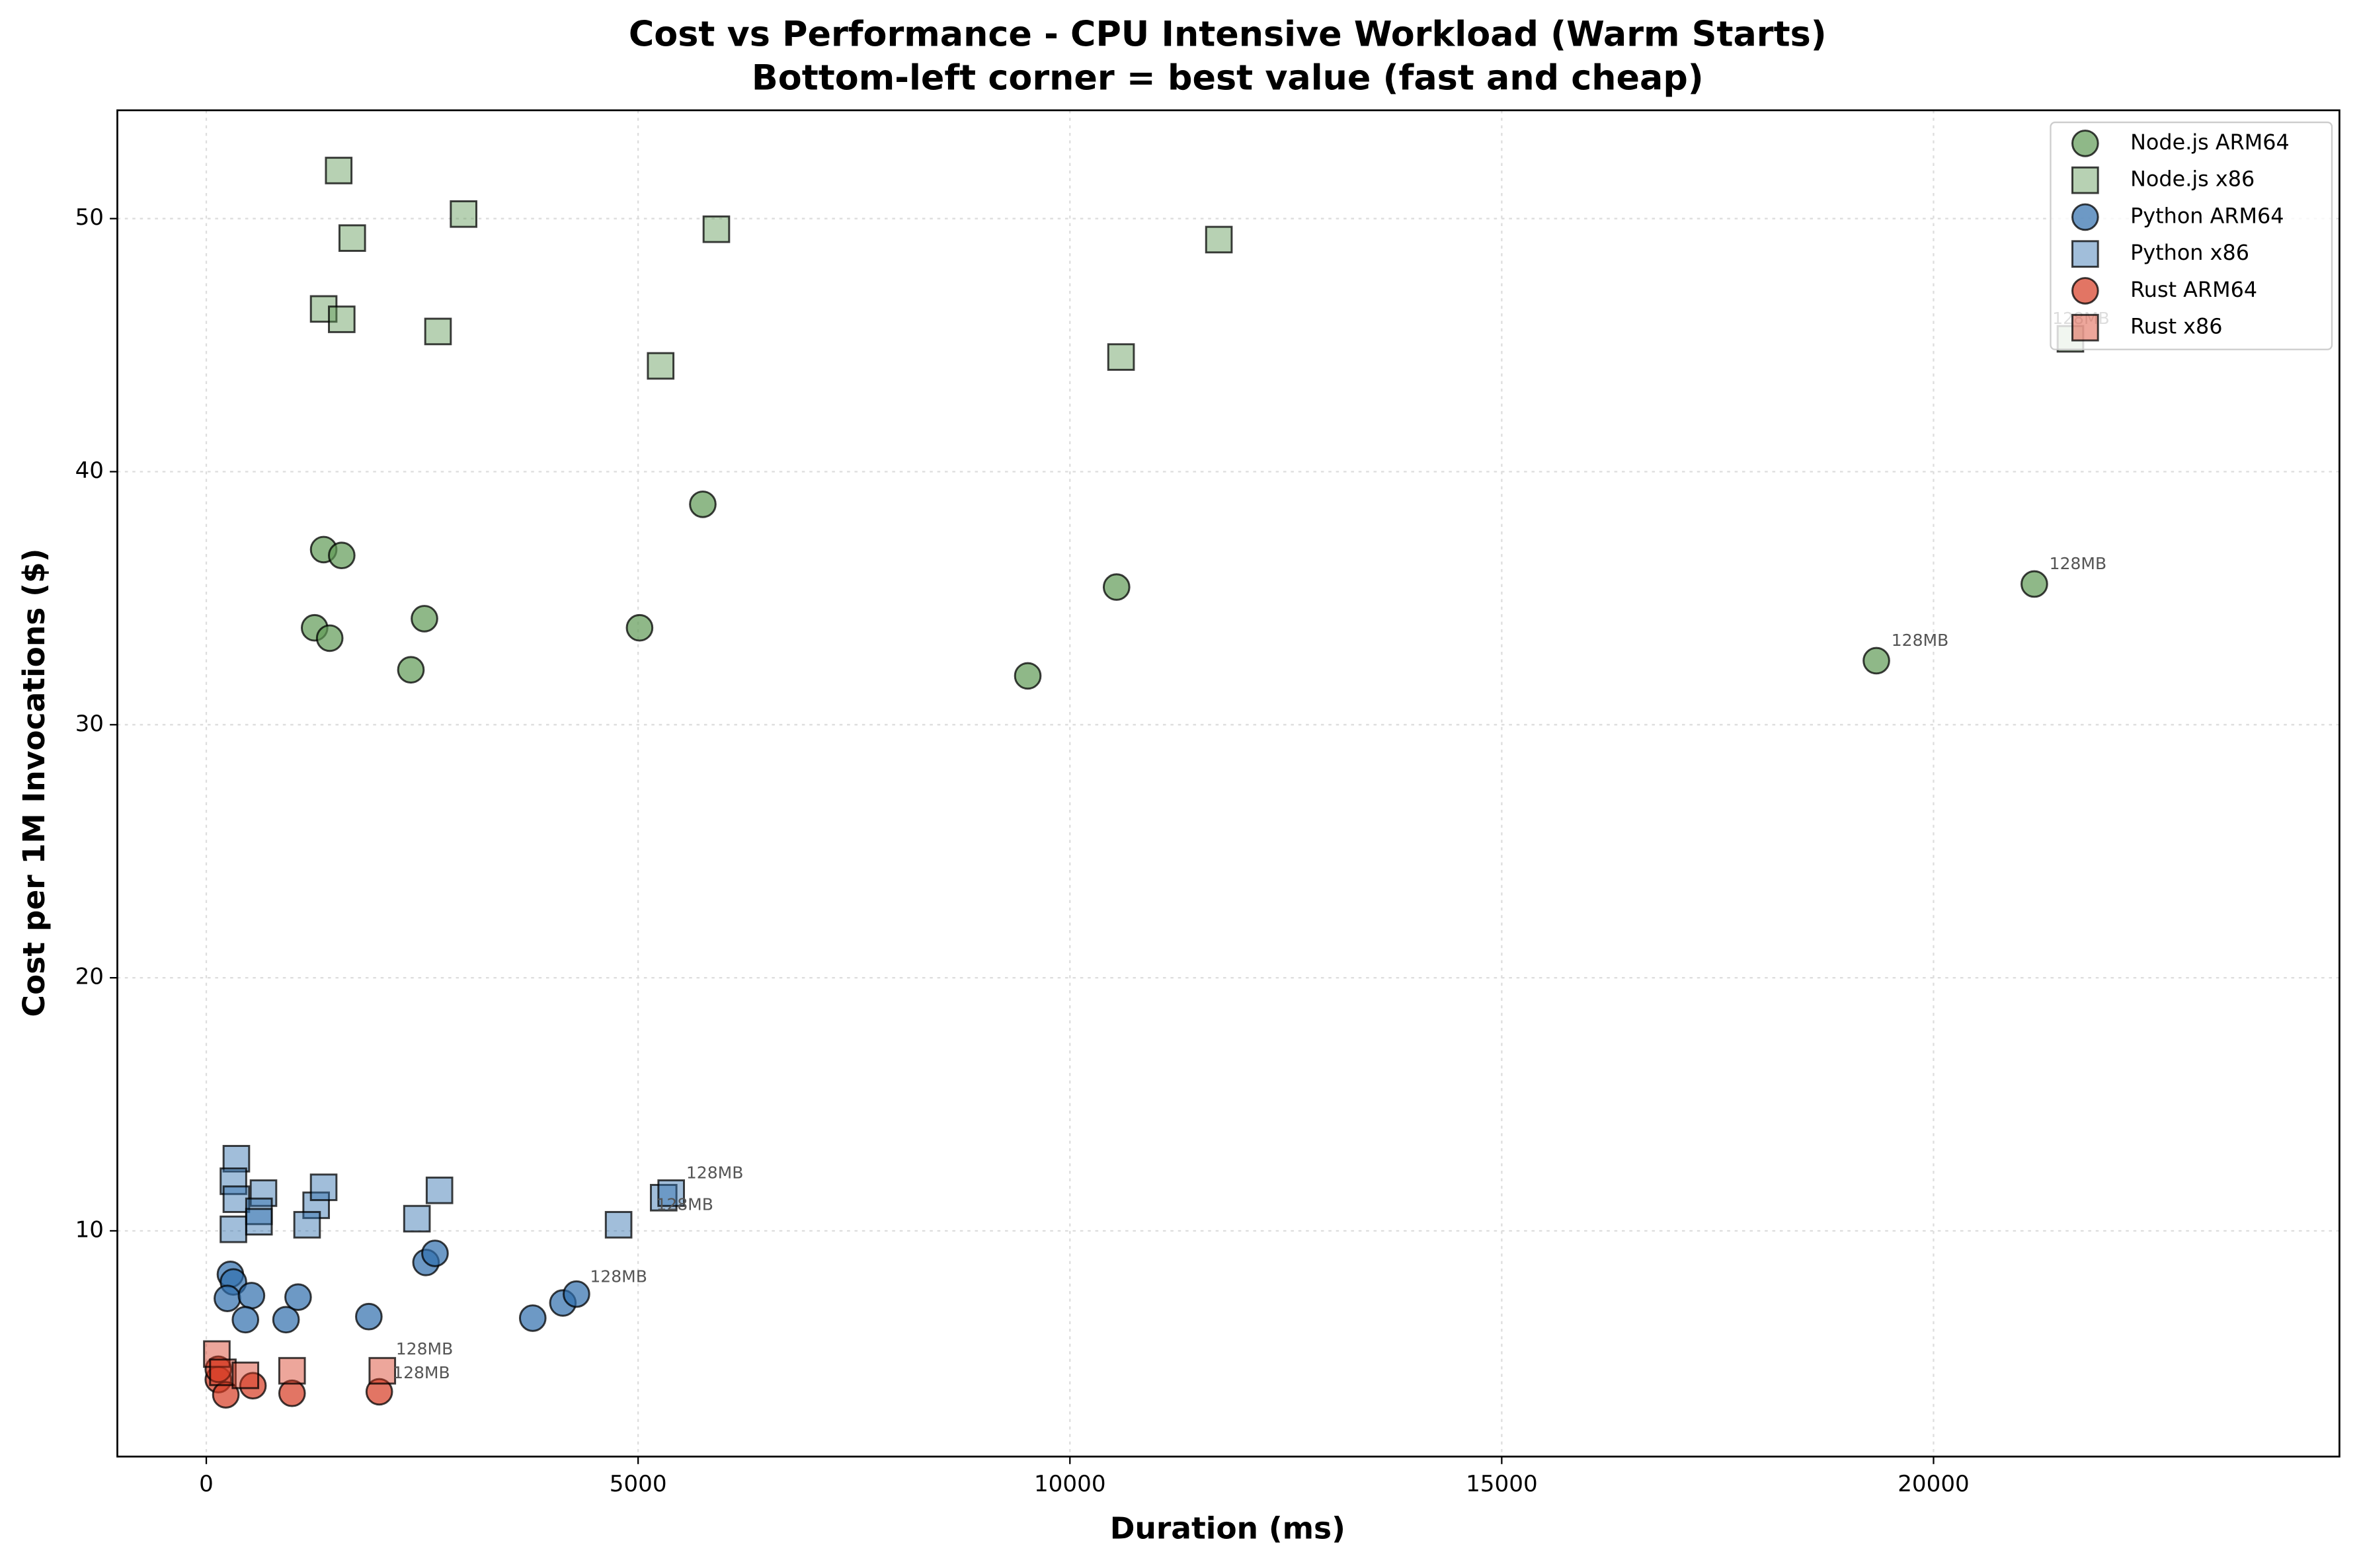 This screenshot has width=2359, height=1568. Describe the element at coordinates (2207, 215) in the screenshot. I see `legend-label: Python ARM64` at that location.